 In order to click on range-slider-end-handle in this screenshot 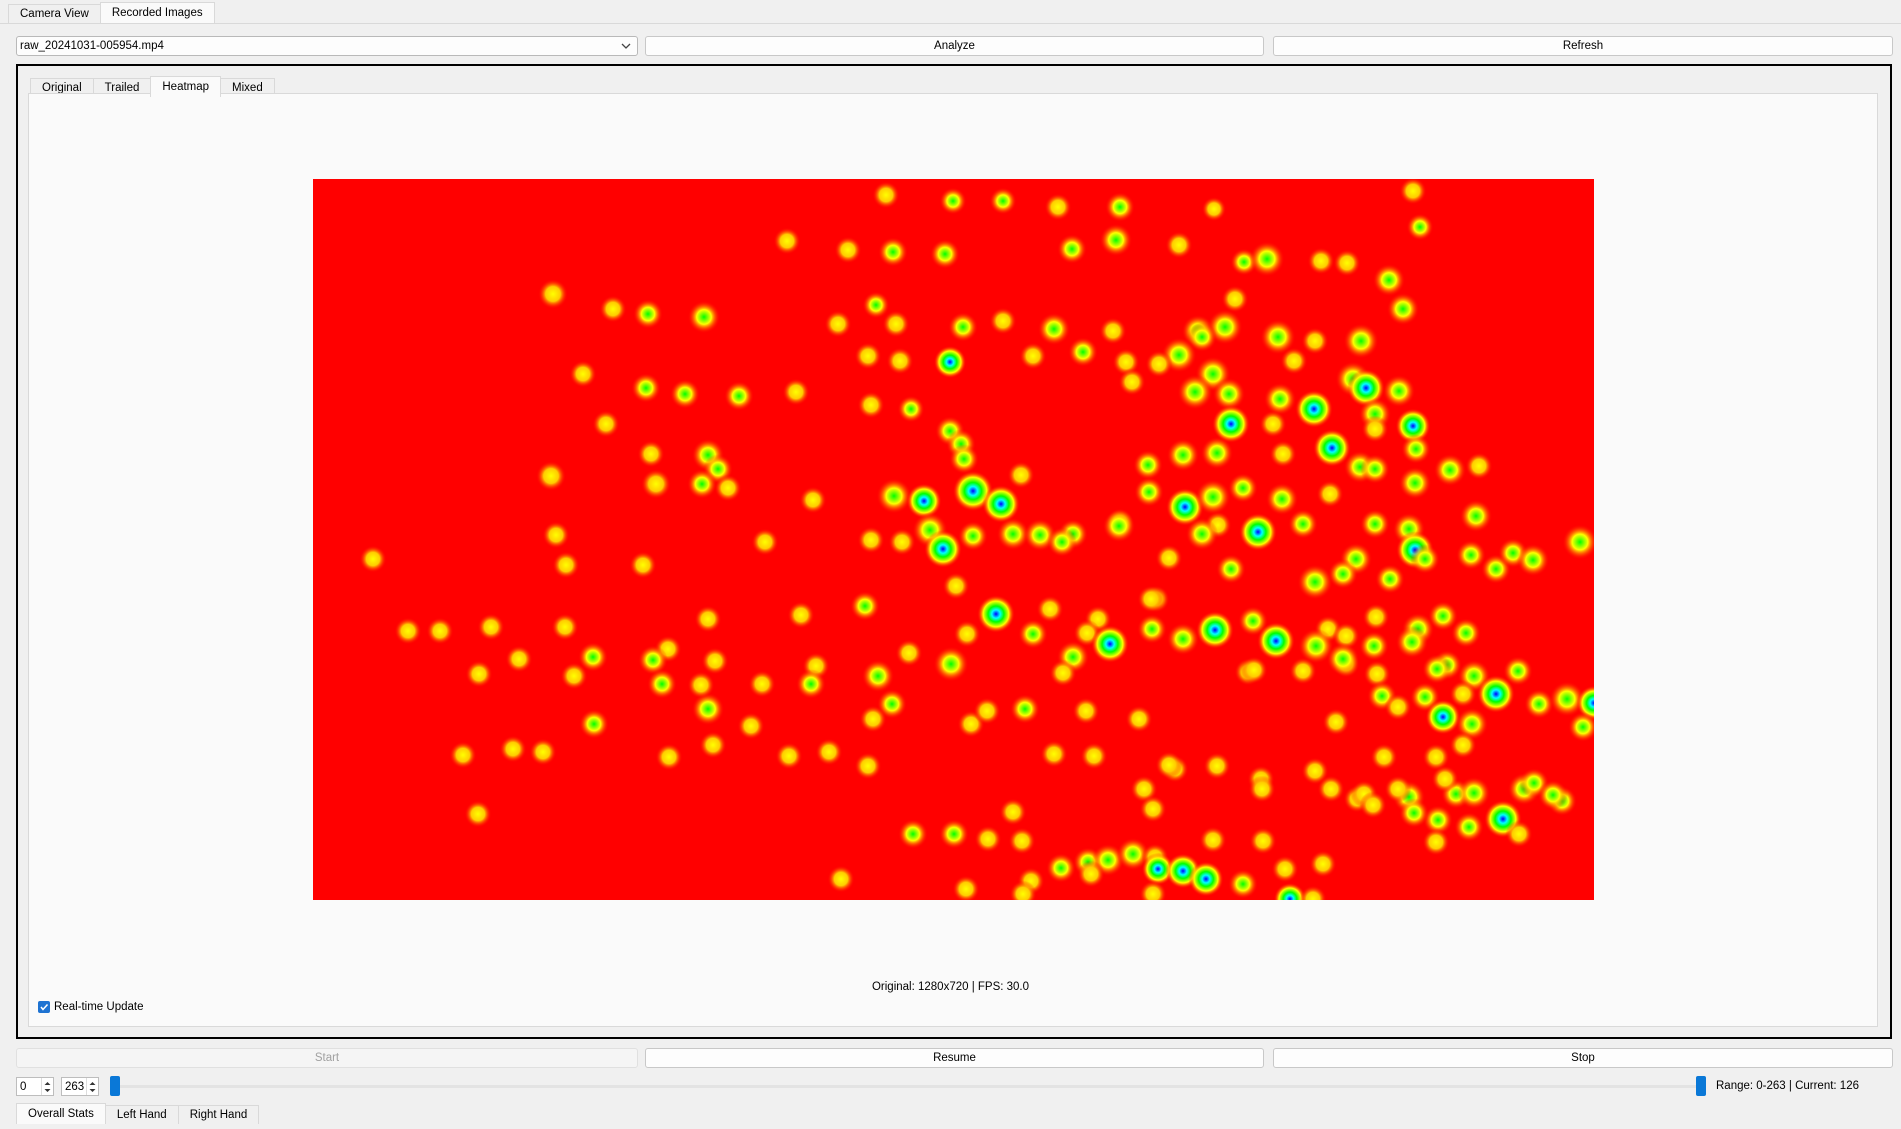, I will do `click(1701, 1086)`.